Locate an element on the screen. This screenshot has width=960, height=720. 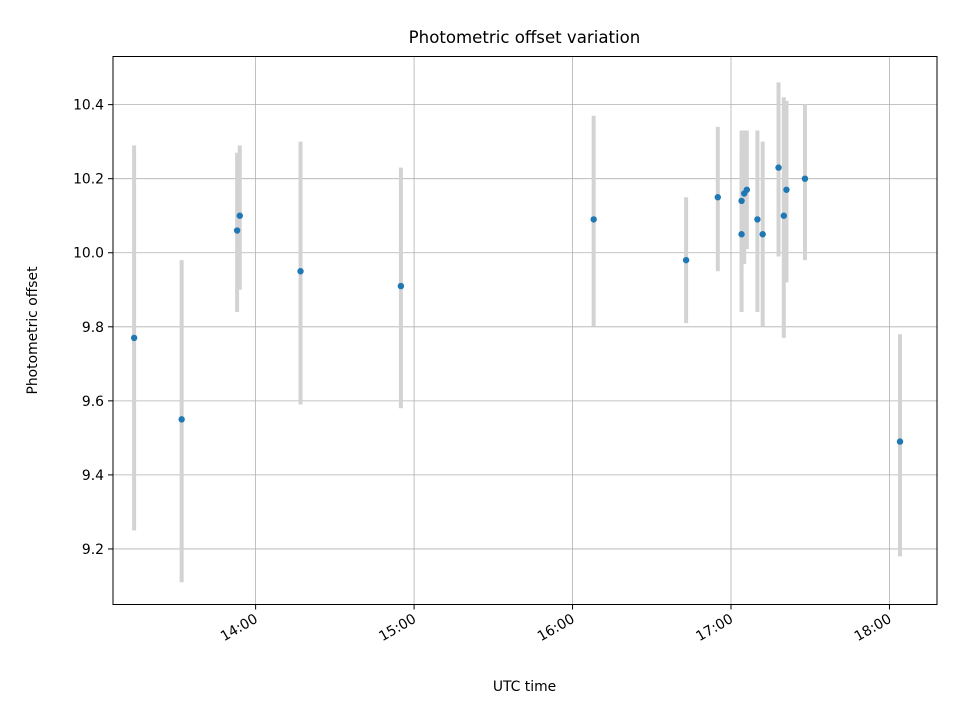
chart-title: Photometric offset variation is located at coordinates (525, 37).